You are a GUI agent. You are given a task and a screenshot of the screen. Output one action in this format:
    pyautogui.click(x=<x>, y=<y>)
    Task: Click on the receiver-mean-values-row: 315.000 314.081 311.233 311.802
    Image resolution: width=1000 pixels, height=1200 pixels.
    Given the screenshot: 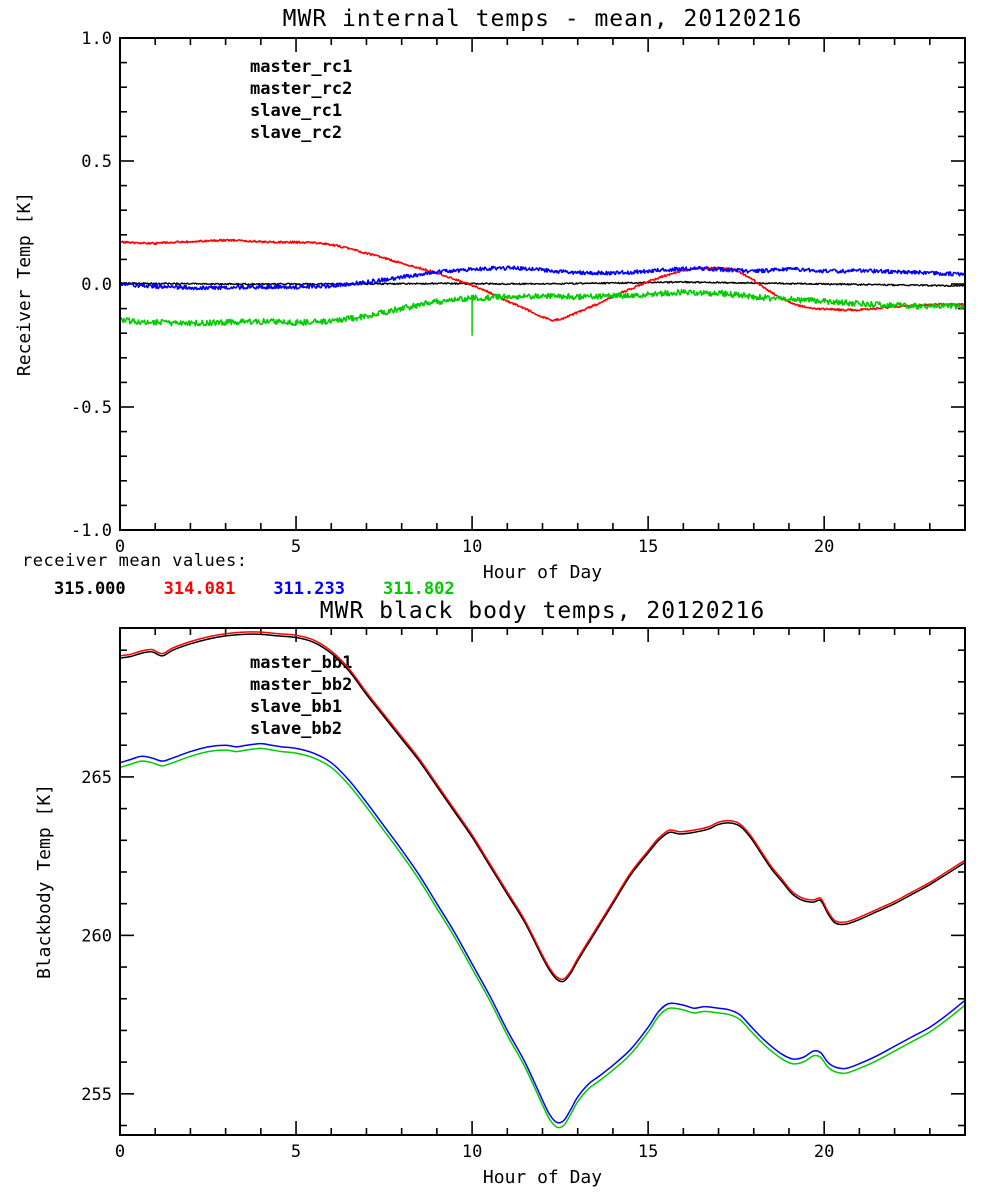 What is the action you would take?
    pyautogui.click(x=257, y=588)
    